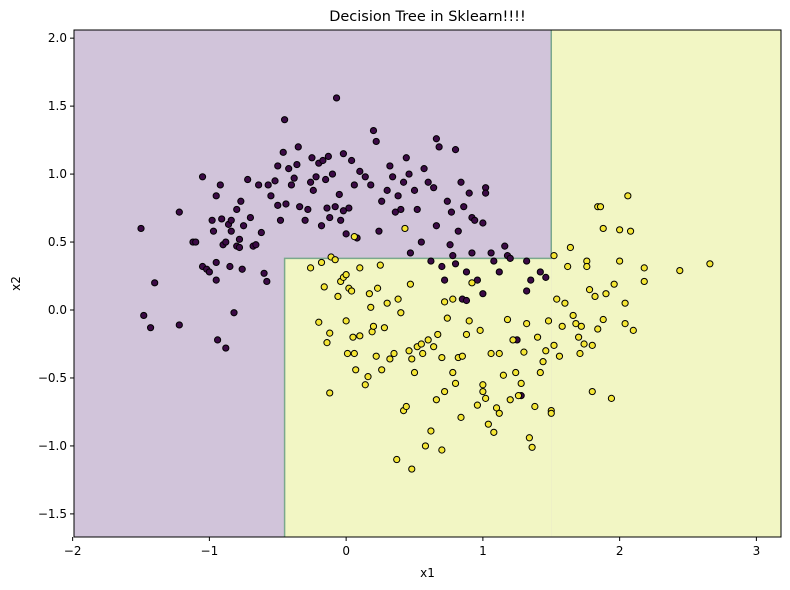 The width and height of the screenshot is (790, 590). Describe the element at coordinates (427, 573) in the screenshot. I see `x-axis-label: x1` at that location.